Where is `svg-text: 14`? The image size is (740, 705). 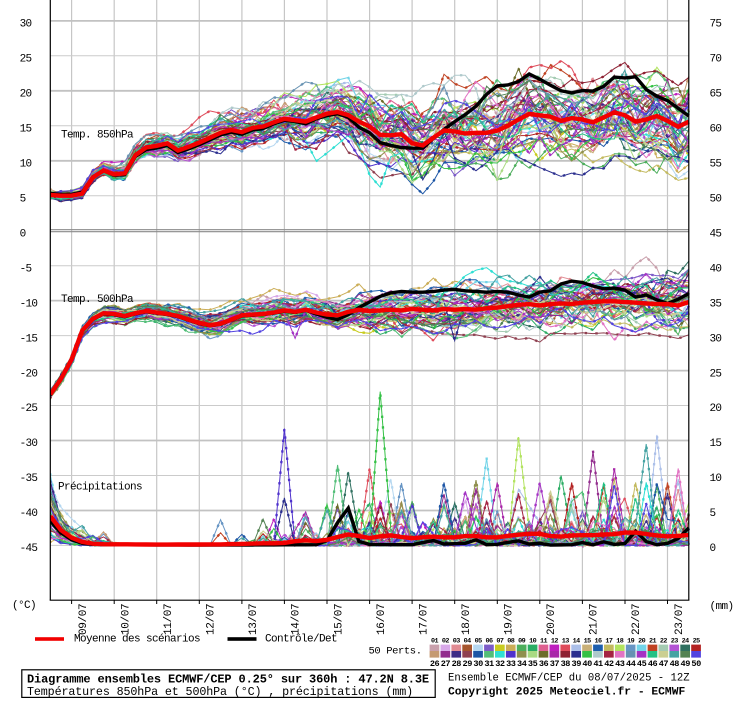 svg-text: 14 is located at coordinates (577, 642).